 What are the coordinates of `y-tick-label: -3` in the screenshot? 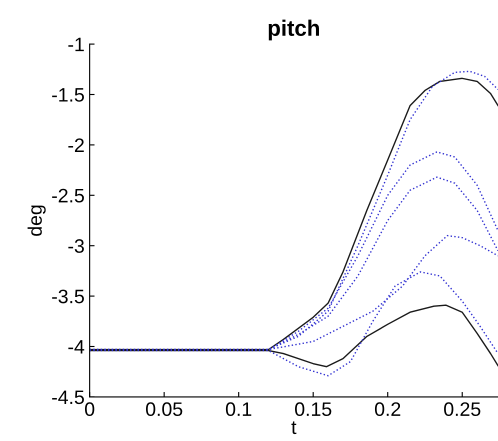 It's located at (76, 246).